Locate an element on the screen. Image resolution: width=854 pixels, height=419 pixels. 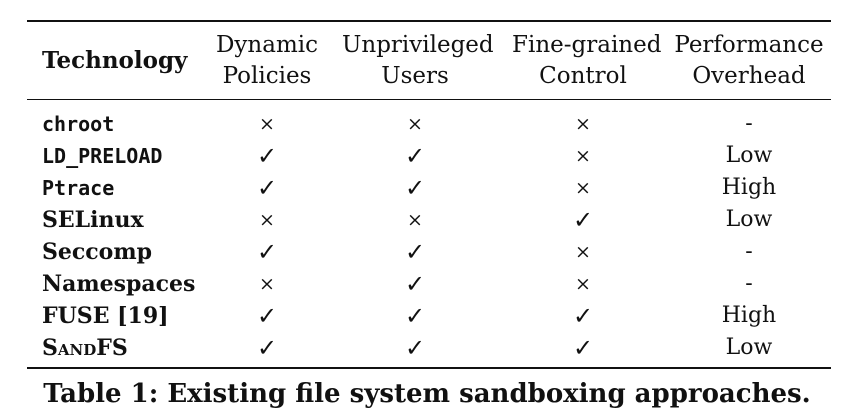
technology-name: FUSE [19] is located at coordinates (105, 316).